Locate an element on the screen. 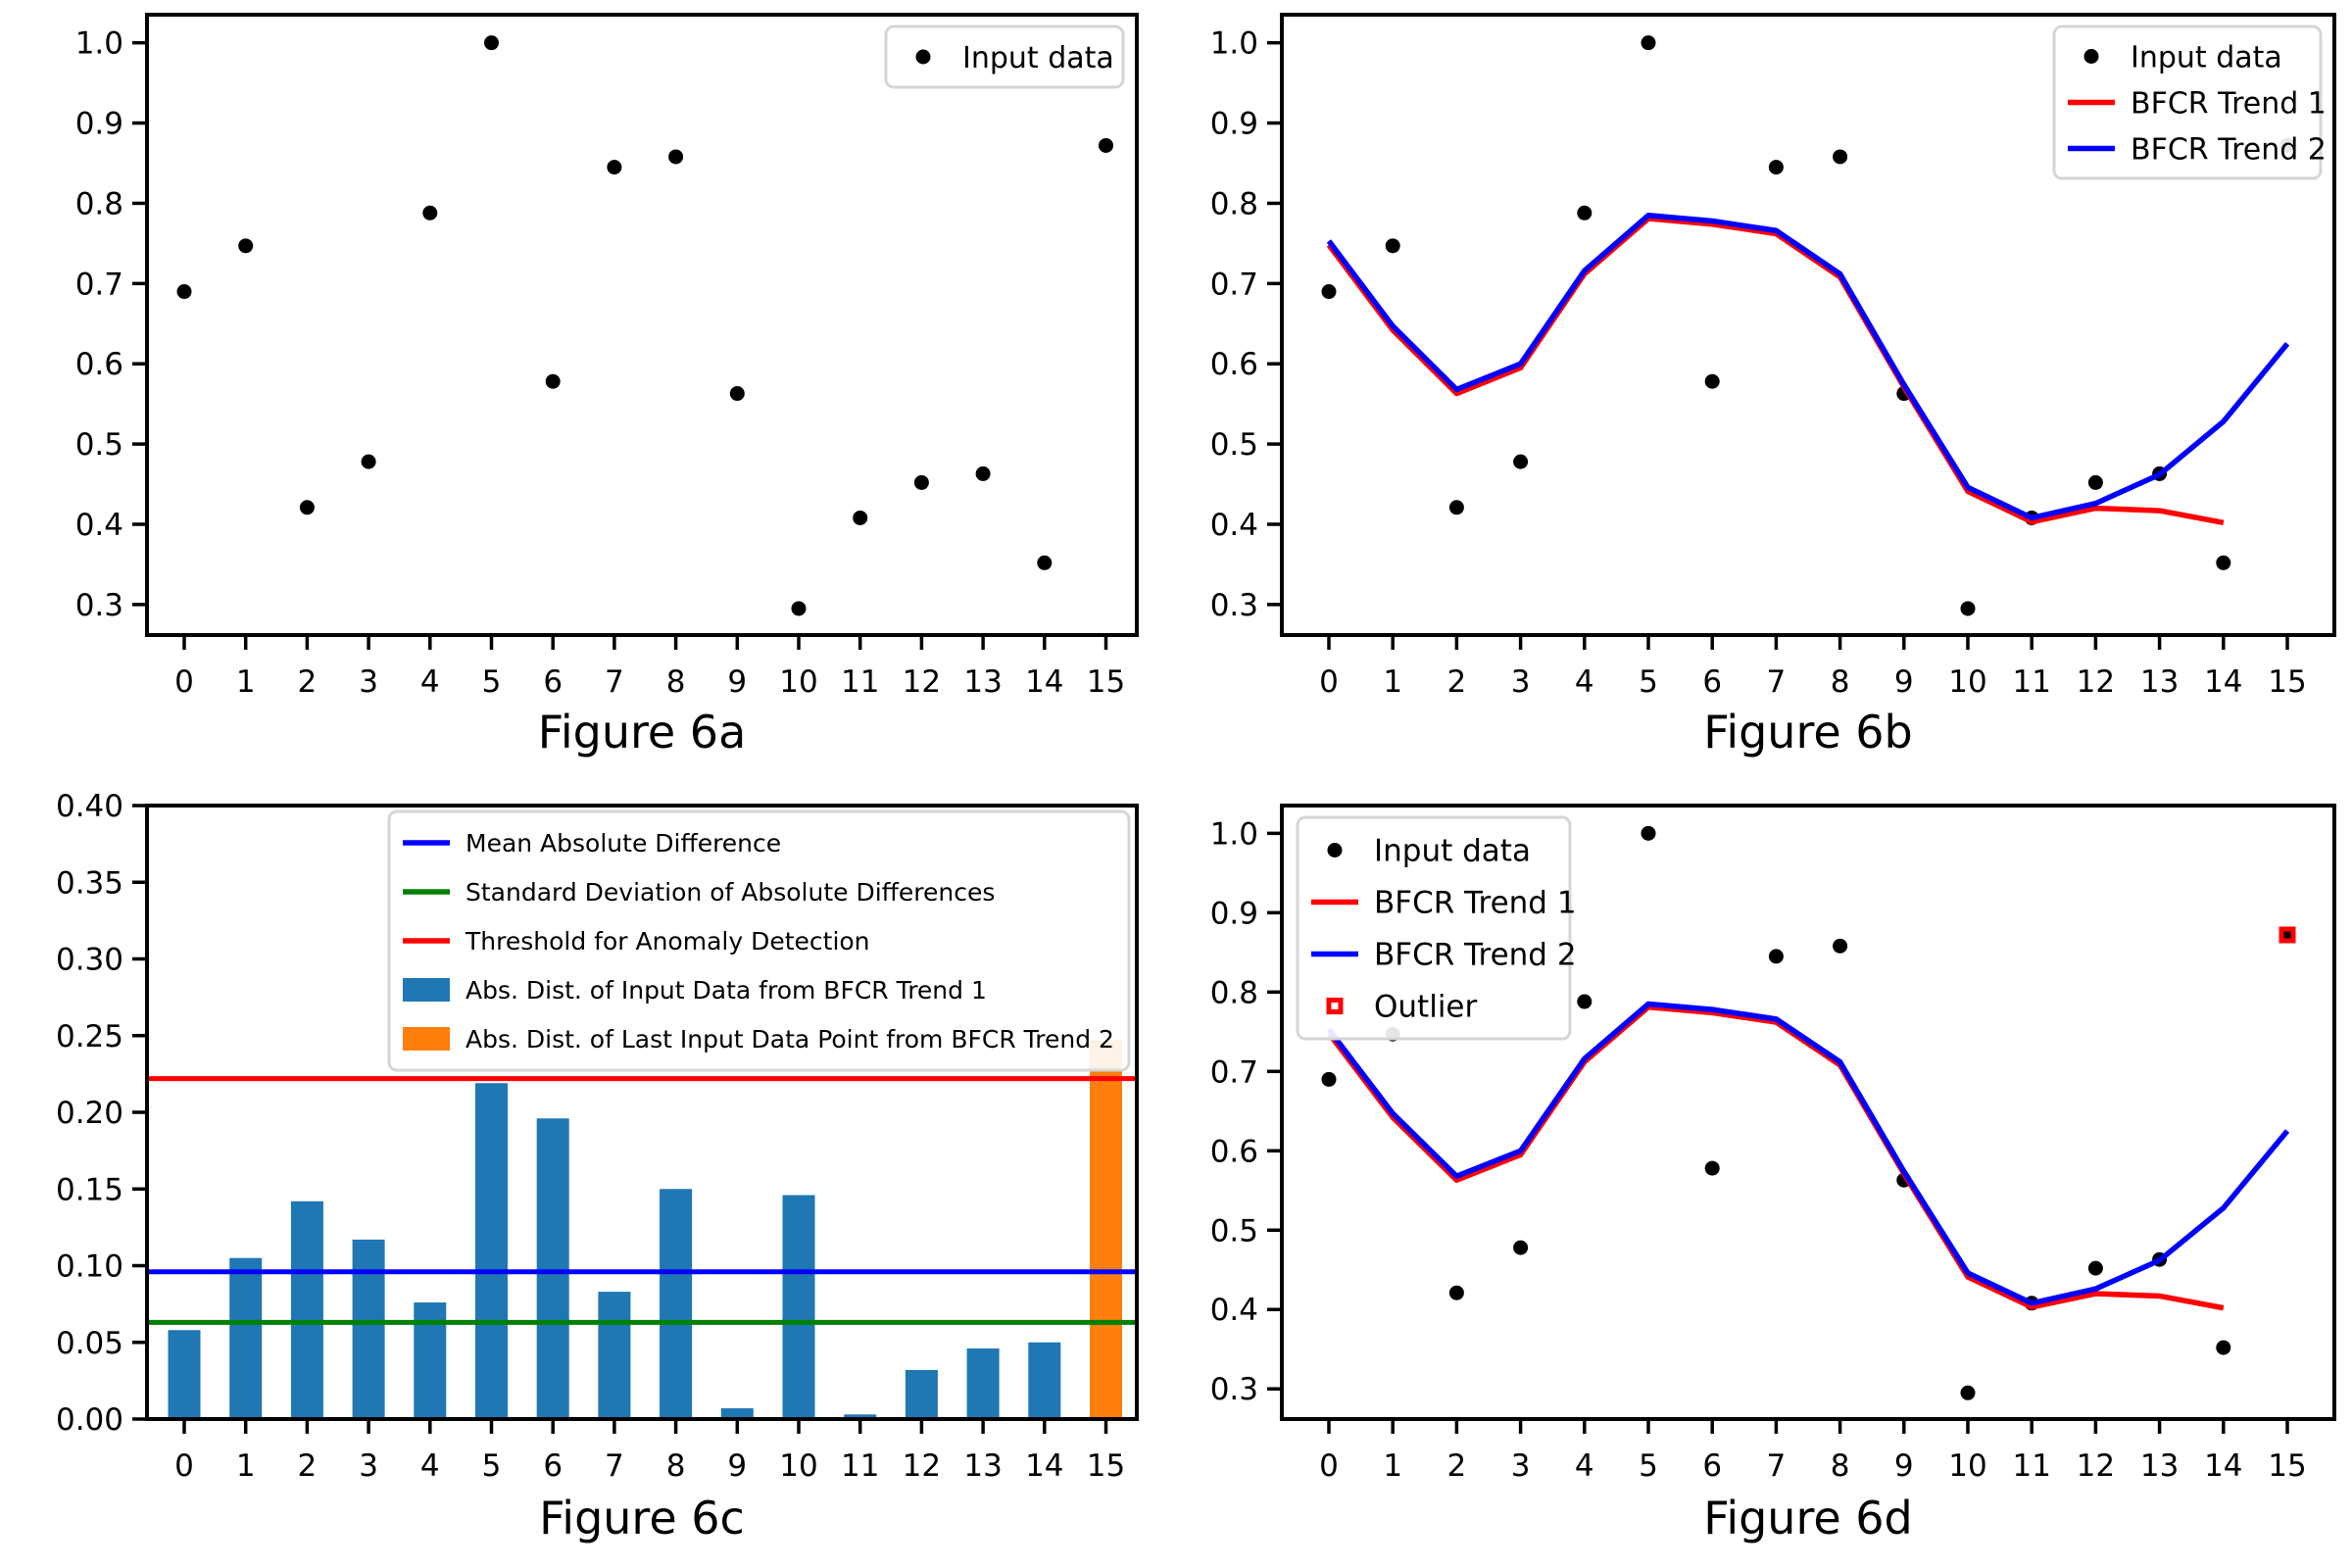 This screenshot has height=1568, width=2352. legend-label: Mean Absolute Difference is located at coordinates (623, 843).